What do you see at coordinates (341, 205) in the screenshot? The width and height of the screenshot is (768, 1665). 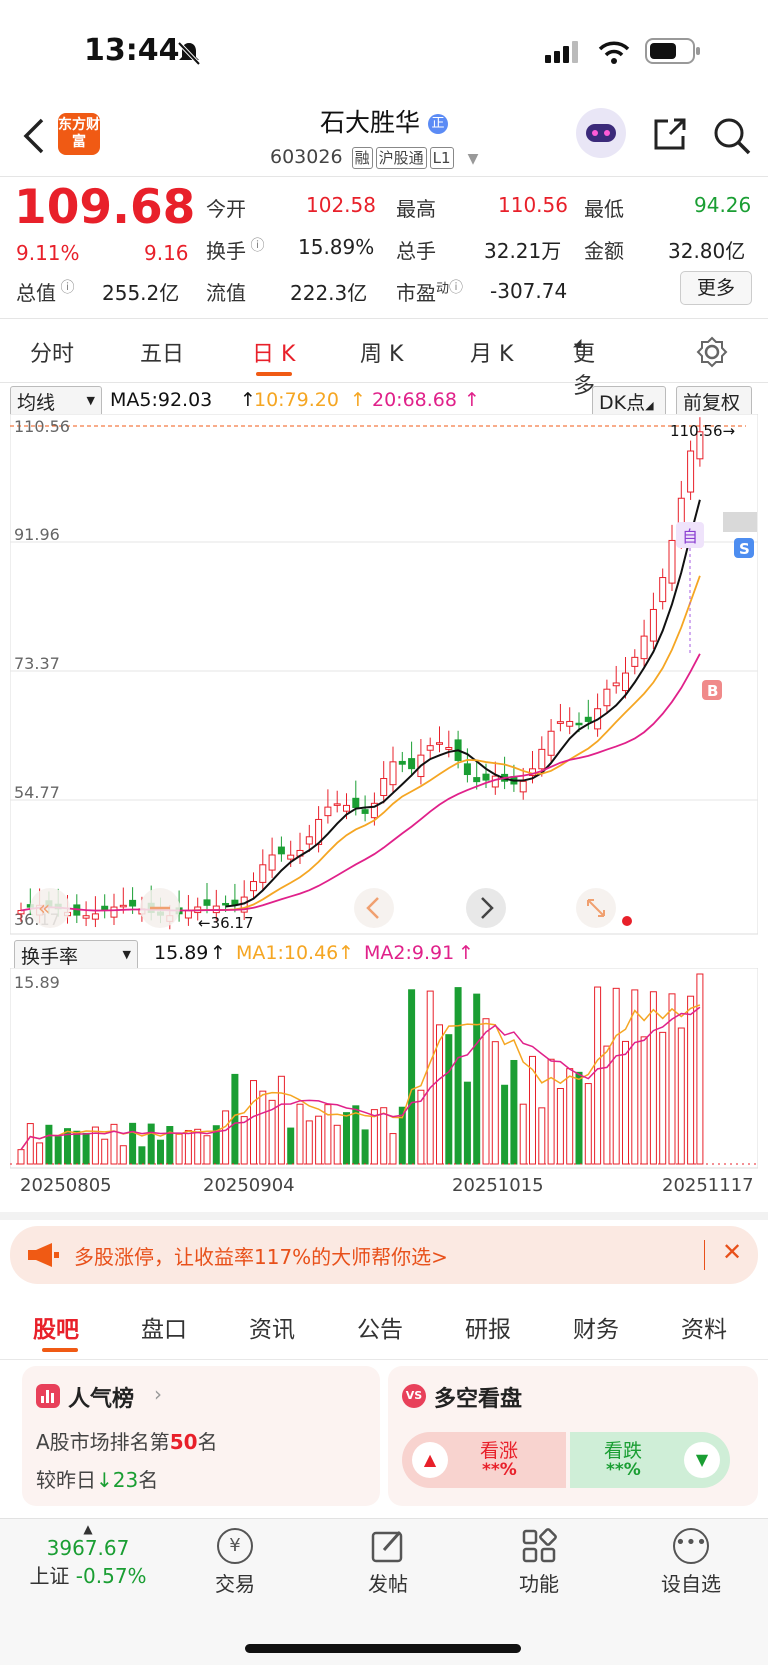 I see `open-value: 102.58` at bounding box center [341, 205].